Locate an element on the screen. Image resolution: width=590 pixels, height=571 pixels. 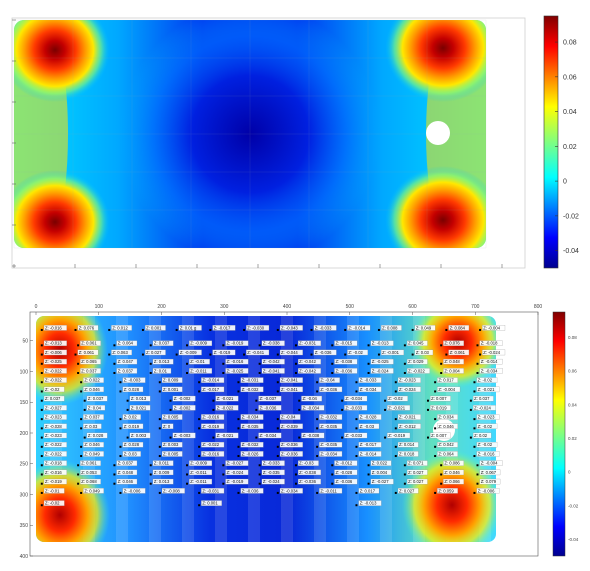
datatip: Z: -0.008 is located at coordinates (171, 491).